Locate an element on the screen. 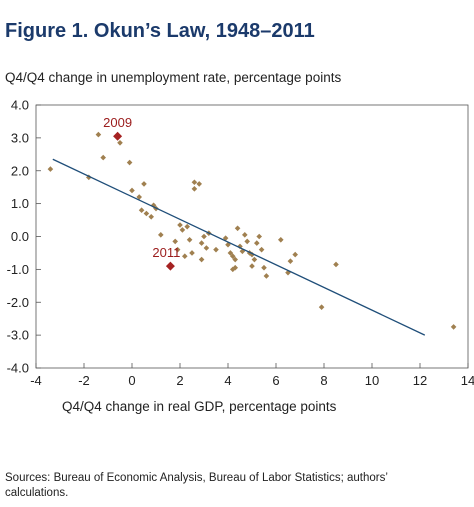 The image size is (474, 507). y-tick-label: 3.0 is located at coordinates (20, 137).